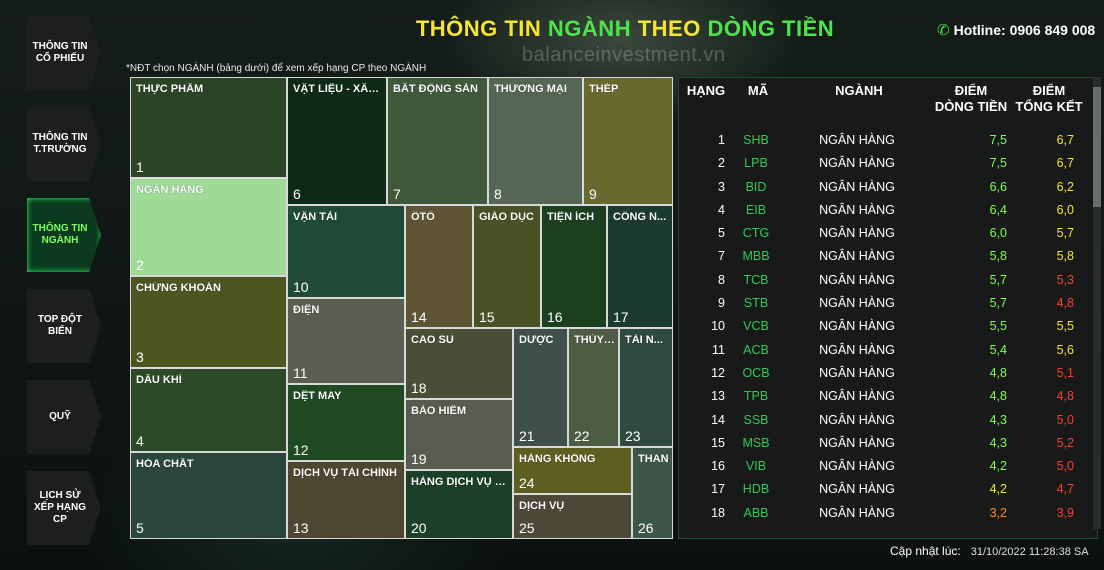  What do you see at coordinates (208, 495) in the screenshot?
I see `treemap-cell: HÓA CHẤT 5` at bounding box center [208, 495].